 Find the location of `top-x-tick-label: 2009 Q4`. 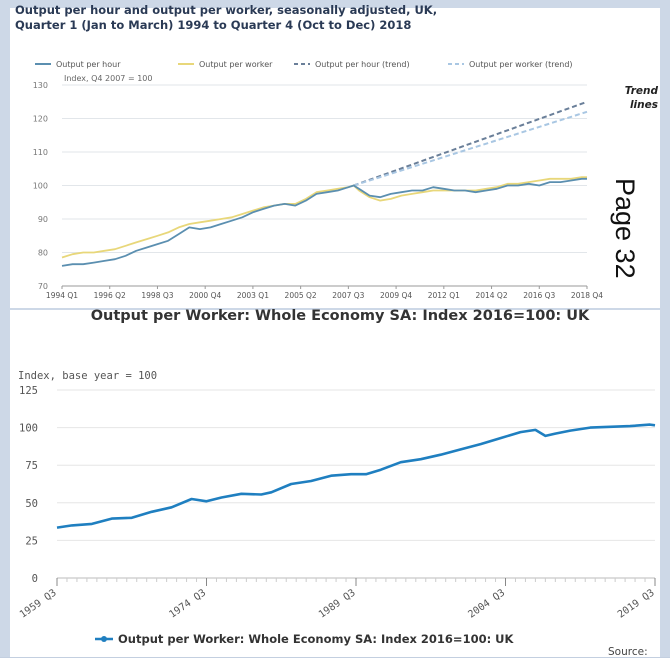

top-x-tick-label: 2009 Q4 is located at coordinates (396, 295).